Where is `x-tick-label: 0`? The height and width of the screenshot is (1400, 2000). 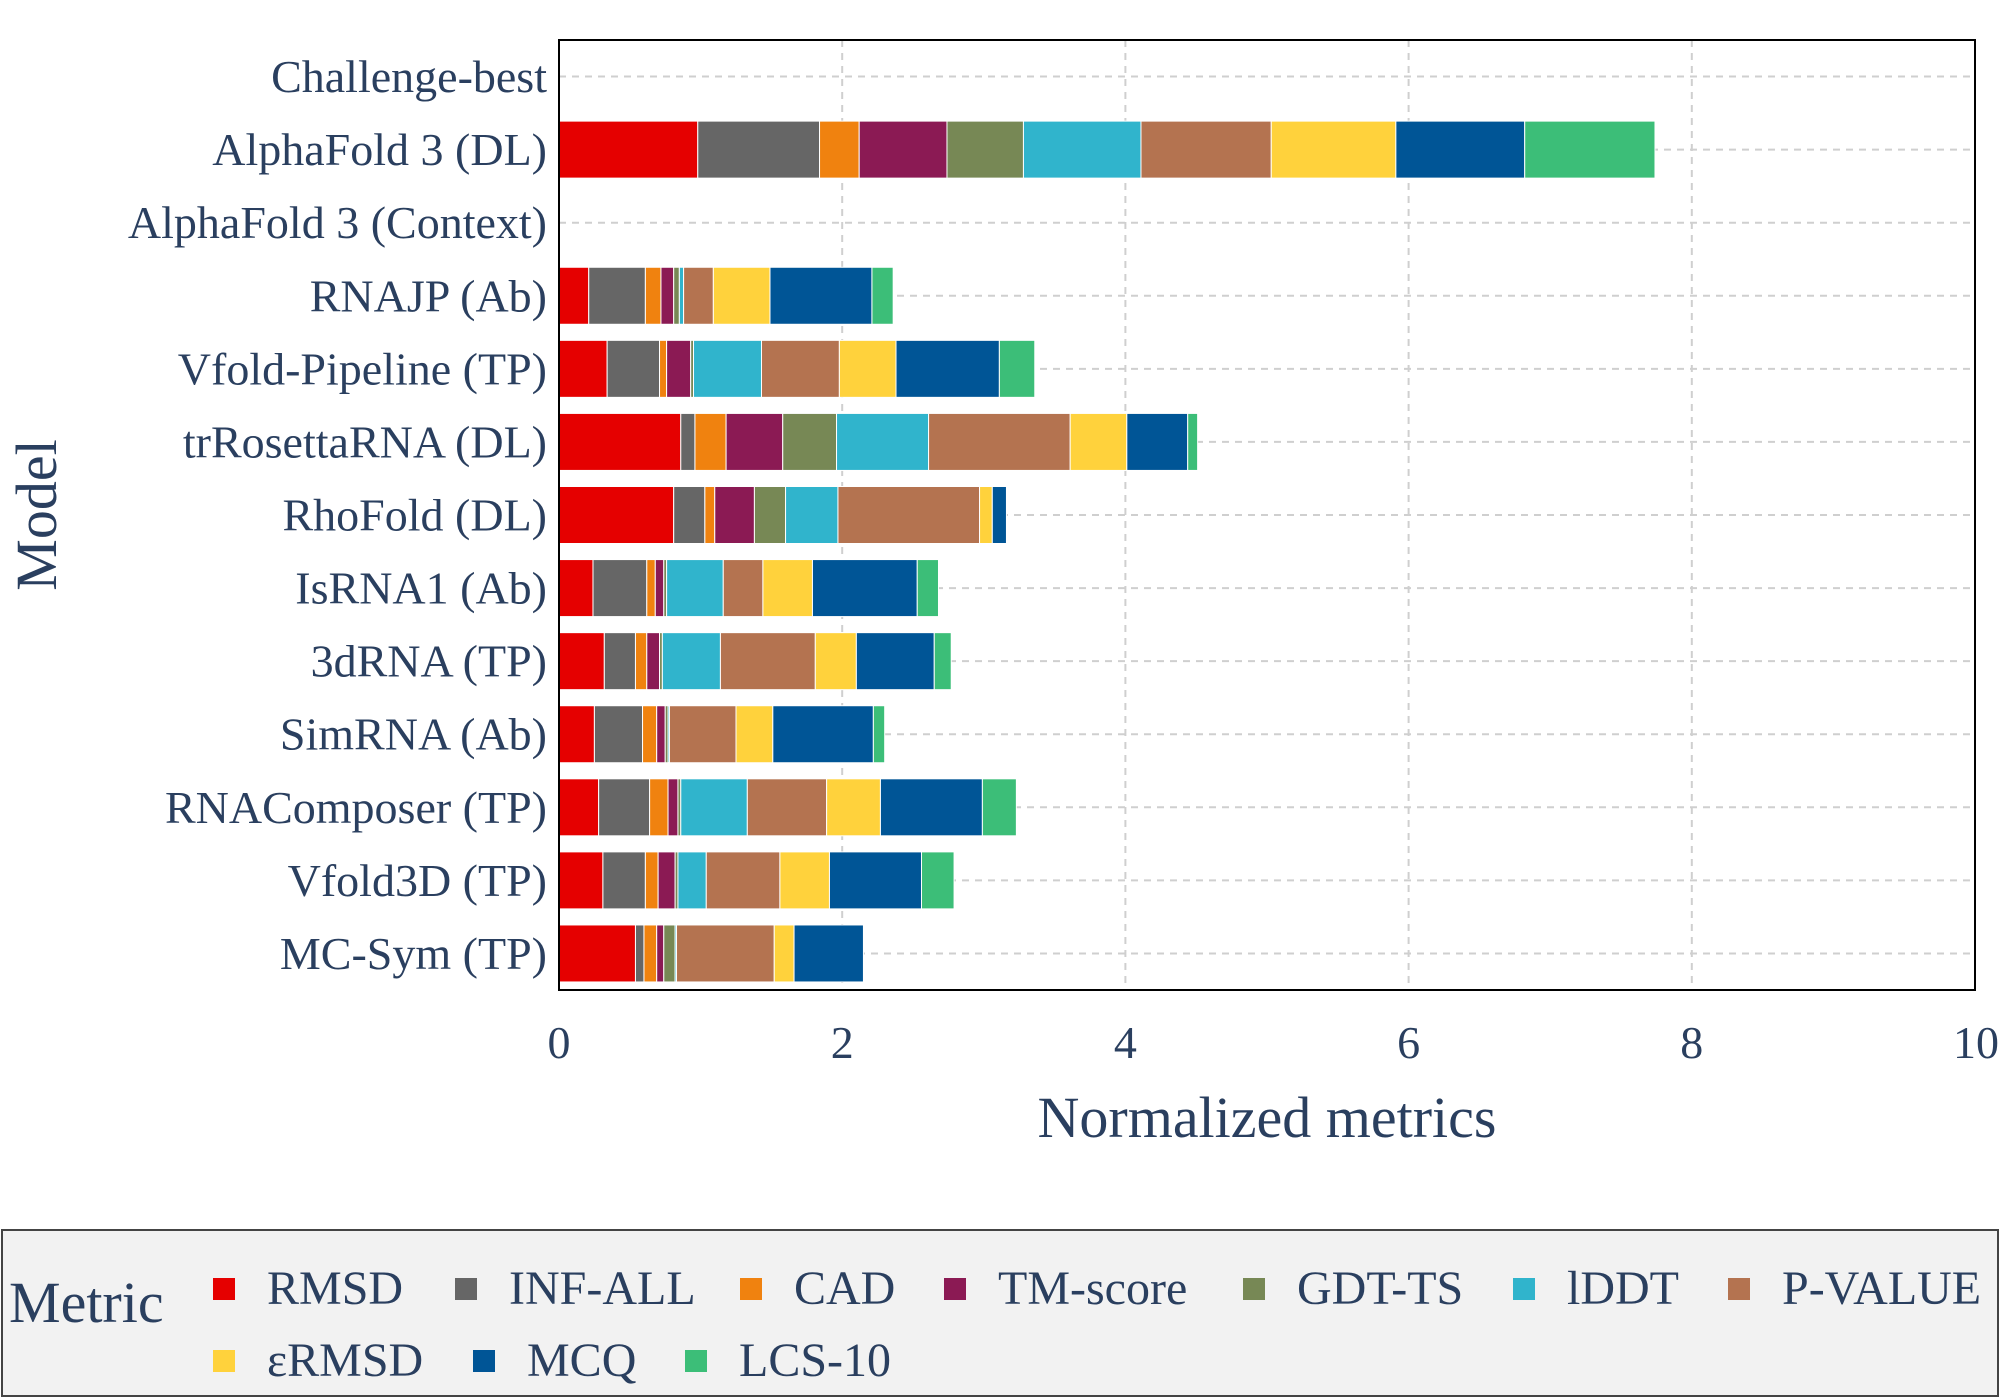
x-tick-label: 0 is located at coordinates (559, 1042).